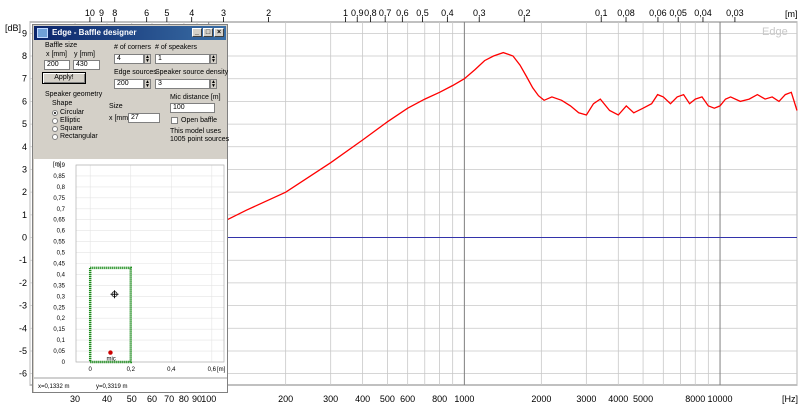 The height and width of the screenshot is (413, 800). Describe the element at coordinates (59, 177) in the screenshot. I see `geometry-y-tick-label: 0,85` at that location.